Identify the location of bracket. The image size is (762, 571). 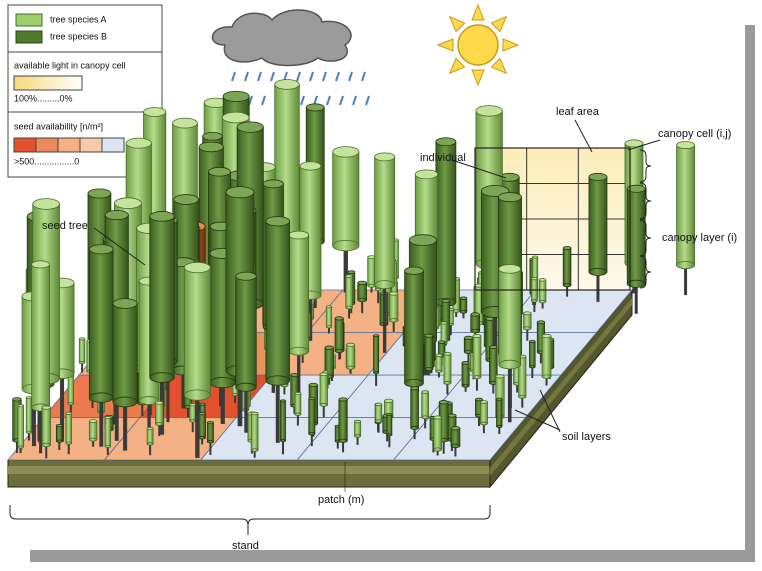
(645, 238).